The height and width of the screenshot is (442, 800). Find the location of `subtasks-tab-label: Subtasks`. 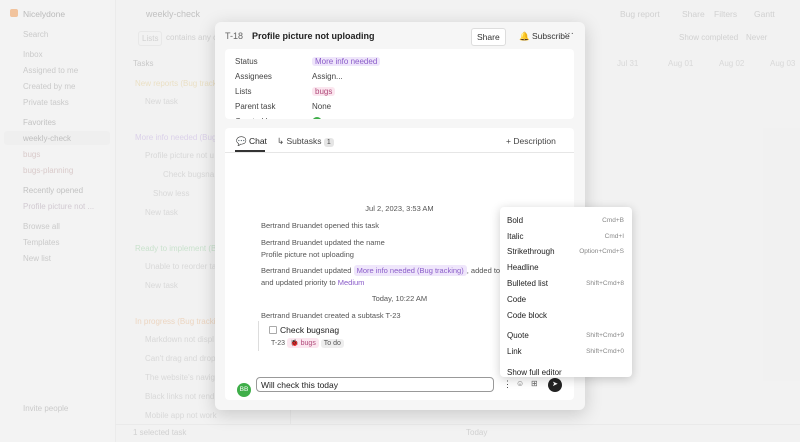

subtasks-tab-label: Subtasks is located at coordinates (304, 141).